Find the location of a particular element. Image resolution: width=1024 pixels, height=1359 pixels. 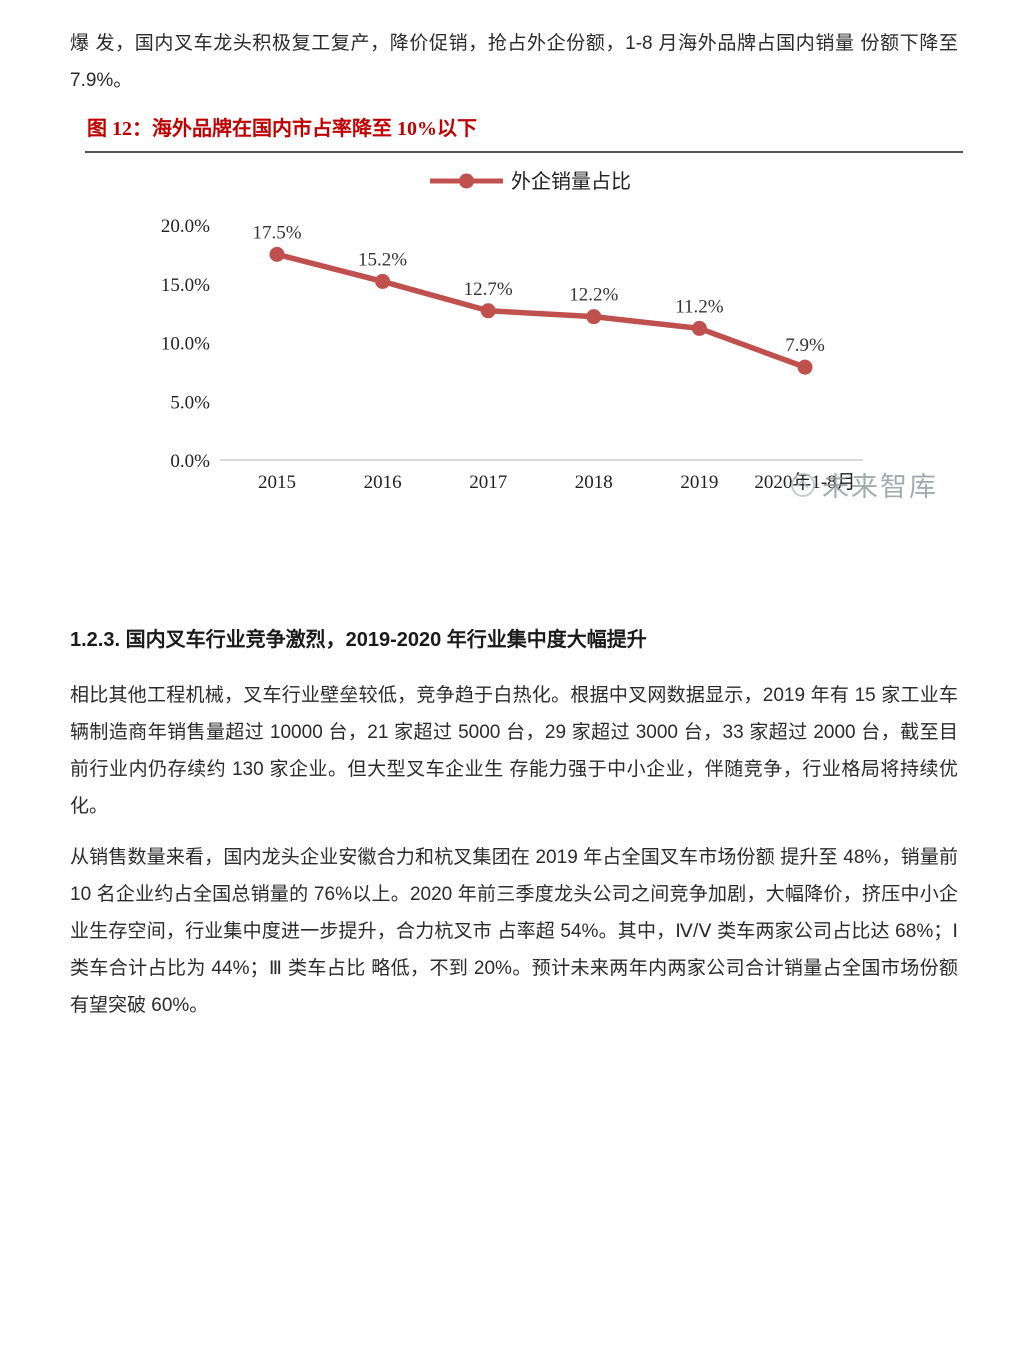

y-tick-label: 20.0% is located at coordinates (185, 226).